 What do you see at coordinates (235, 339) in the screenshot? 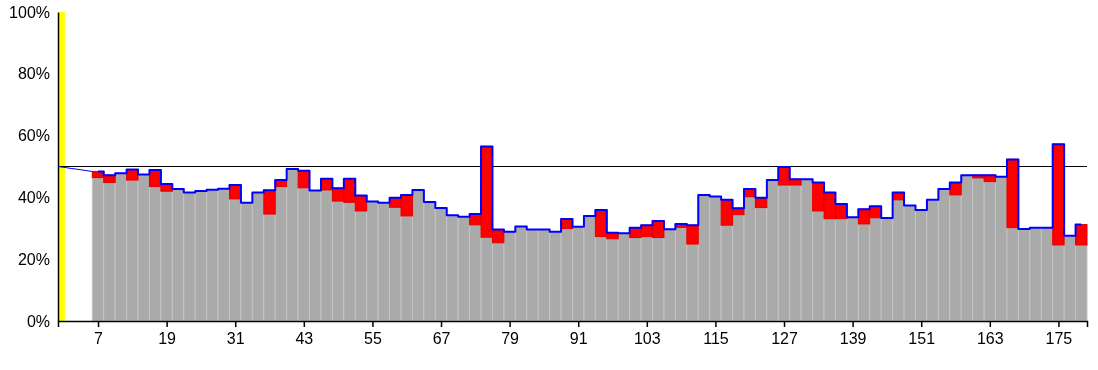
I see `x-tick-label: 31` at bounding box center [235, 339].